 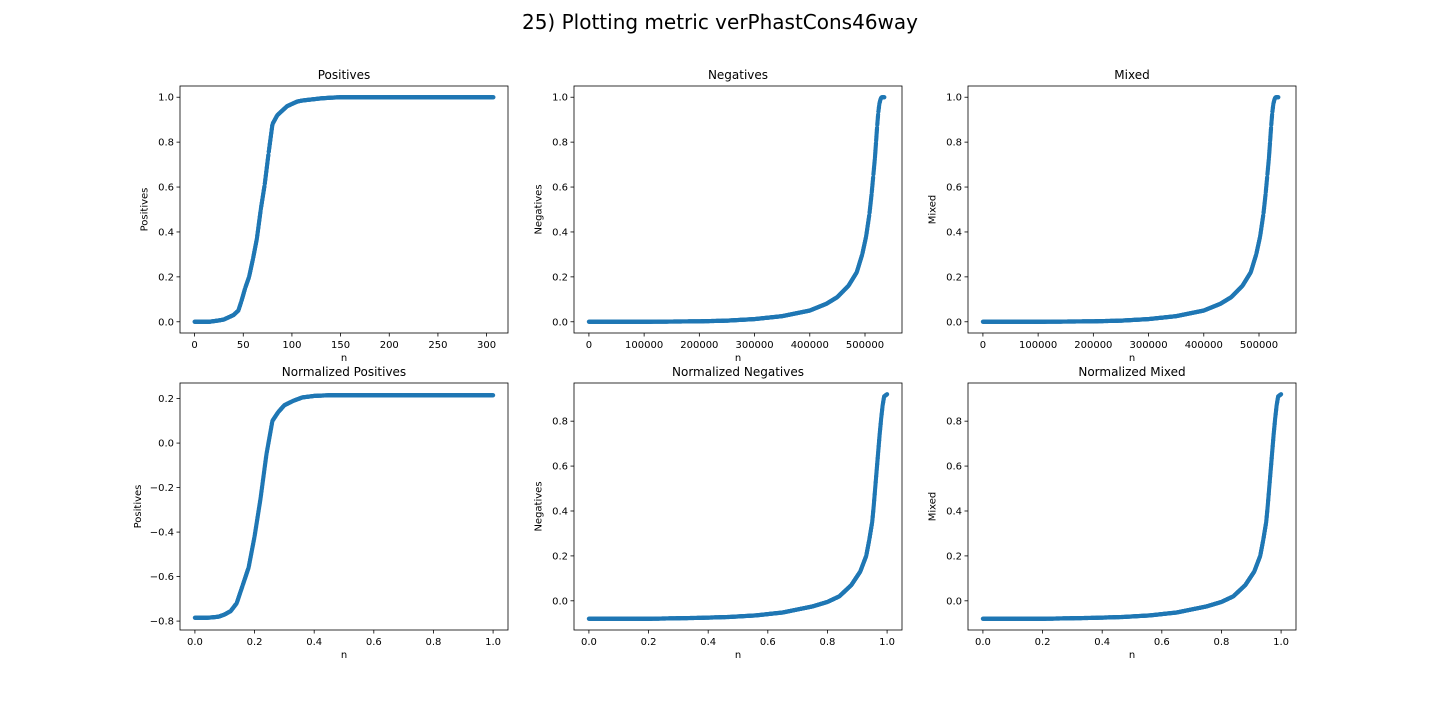 I want to click on y-tick-label: −0.2, so click(x=162, y=488).